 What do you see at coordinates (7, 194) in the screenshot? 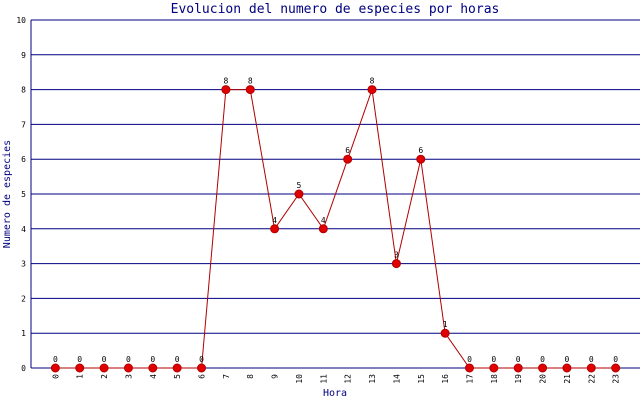
I see `y-axis-label: Numero de especies` at bounding box center [7, 194].